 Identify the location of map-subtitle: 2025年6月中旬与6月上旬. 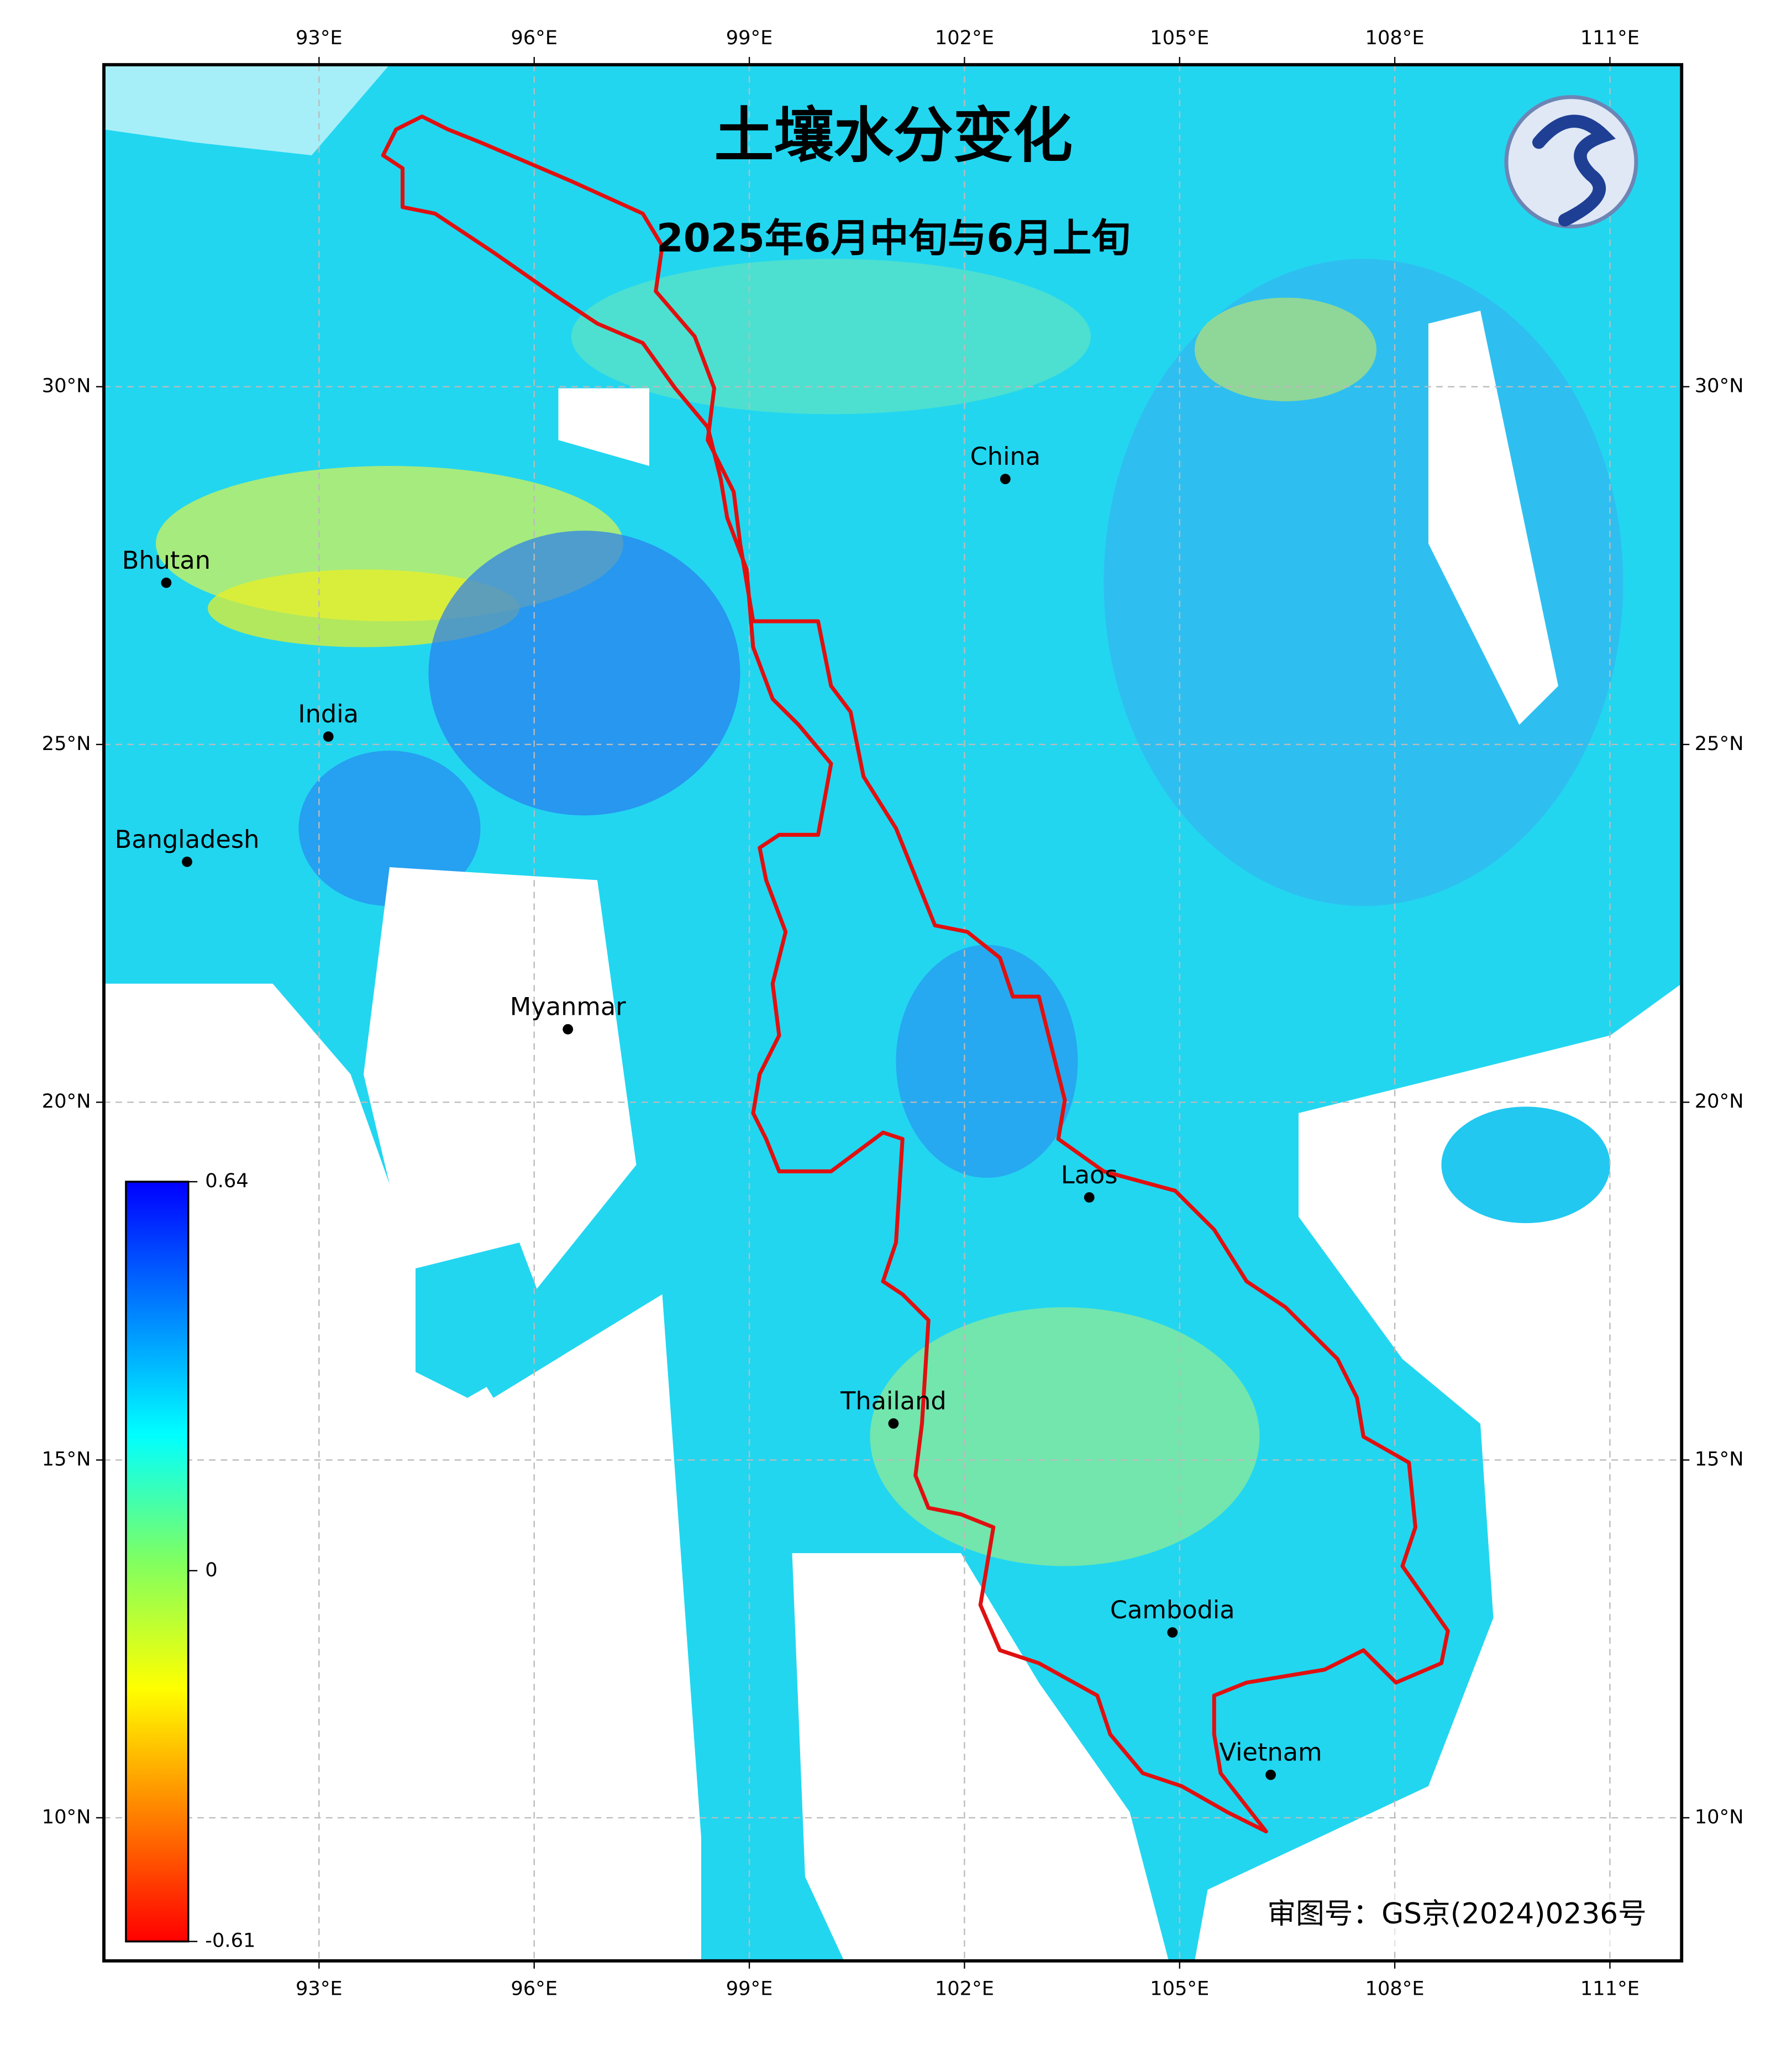
(893, 238).